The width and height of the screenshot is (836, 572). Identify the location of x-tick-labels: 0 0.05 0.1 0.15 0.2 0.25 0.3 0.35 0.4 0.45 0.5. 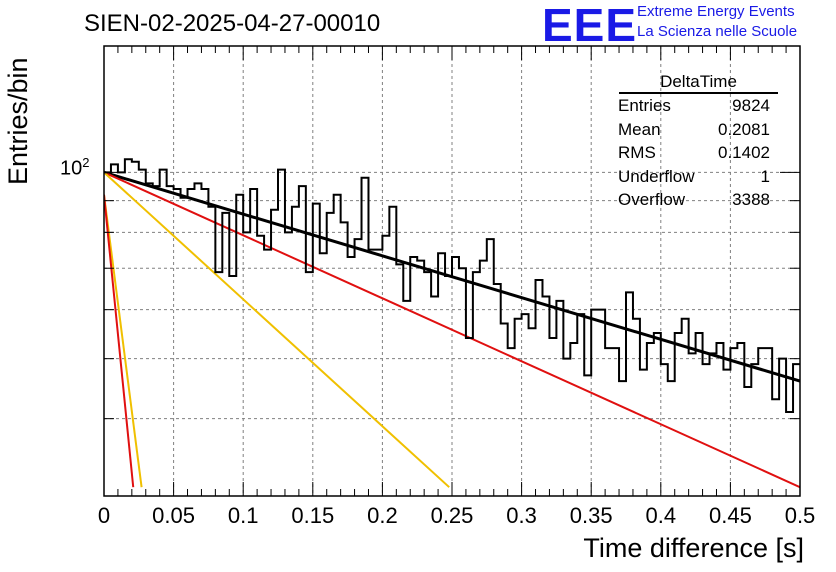
(456, 515).